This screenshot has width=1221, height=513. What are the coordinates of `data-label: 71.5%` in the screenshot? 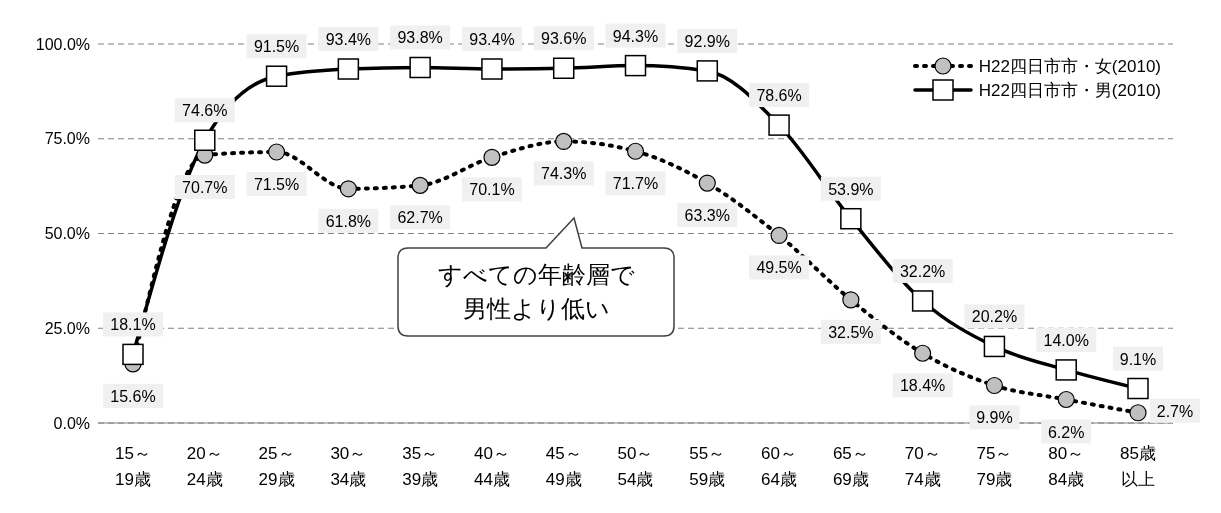 It's located at (276, 185).